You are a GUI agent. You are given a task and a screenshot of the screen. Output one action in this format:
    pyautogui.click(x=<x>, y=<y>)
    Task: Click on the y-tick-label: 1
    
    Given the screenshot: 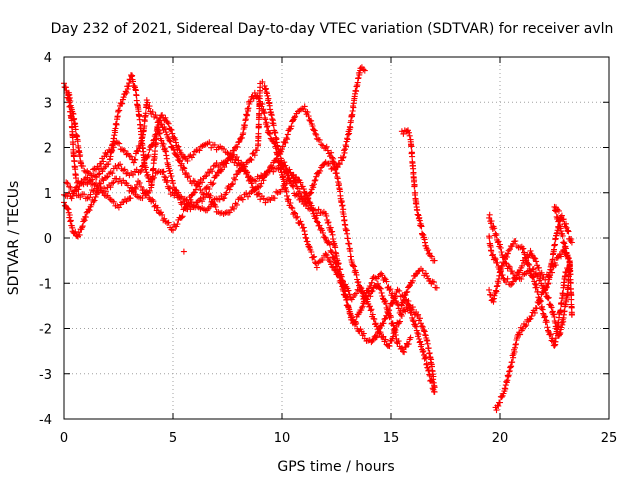 What is the action you would take?
    pyautogui.click(x=48, y=194)
    